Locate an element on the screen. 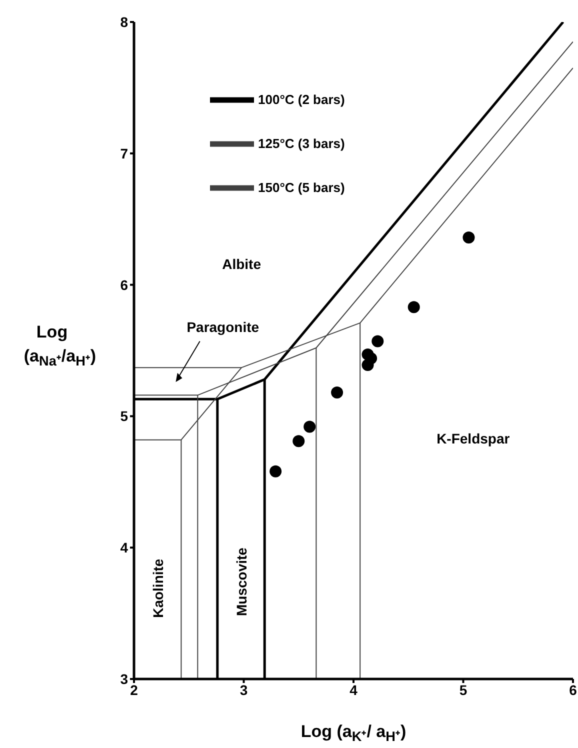  x-axis-title: Log (a$_{K⁺}$/ a$_{H⁺}$) is located at coordinates (353, 733).